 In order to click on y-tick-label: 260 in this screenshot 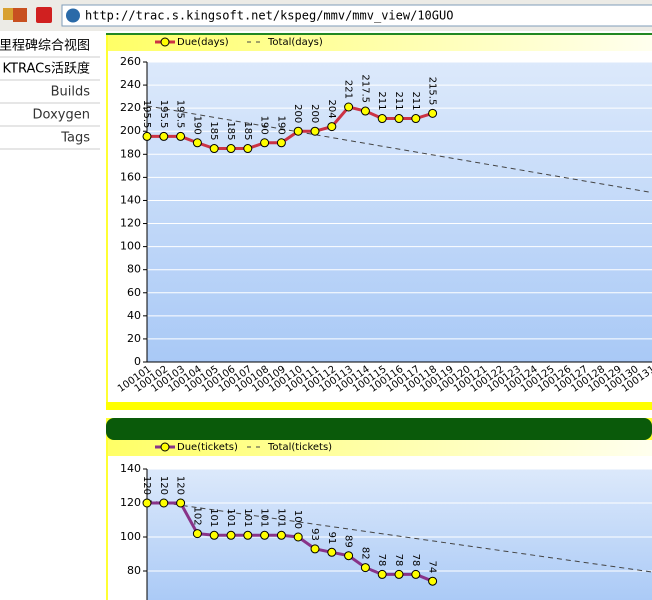, I will do `click(130, 61)`.